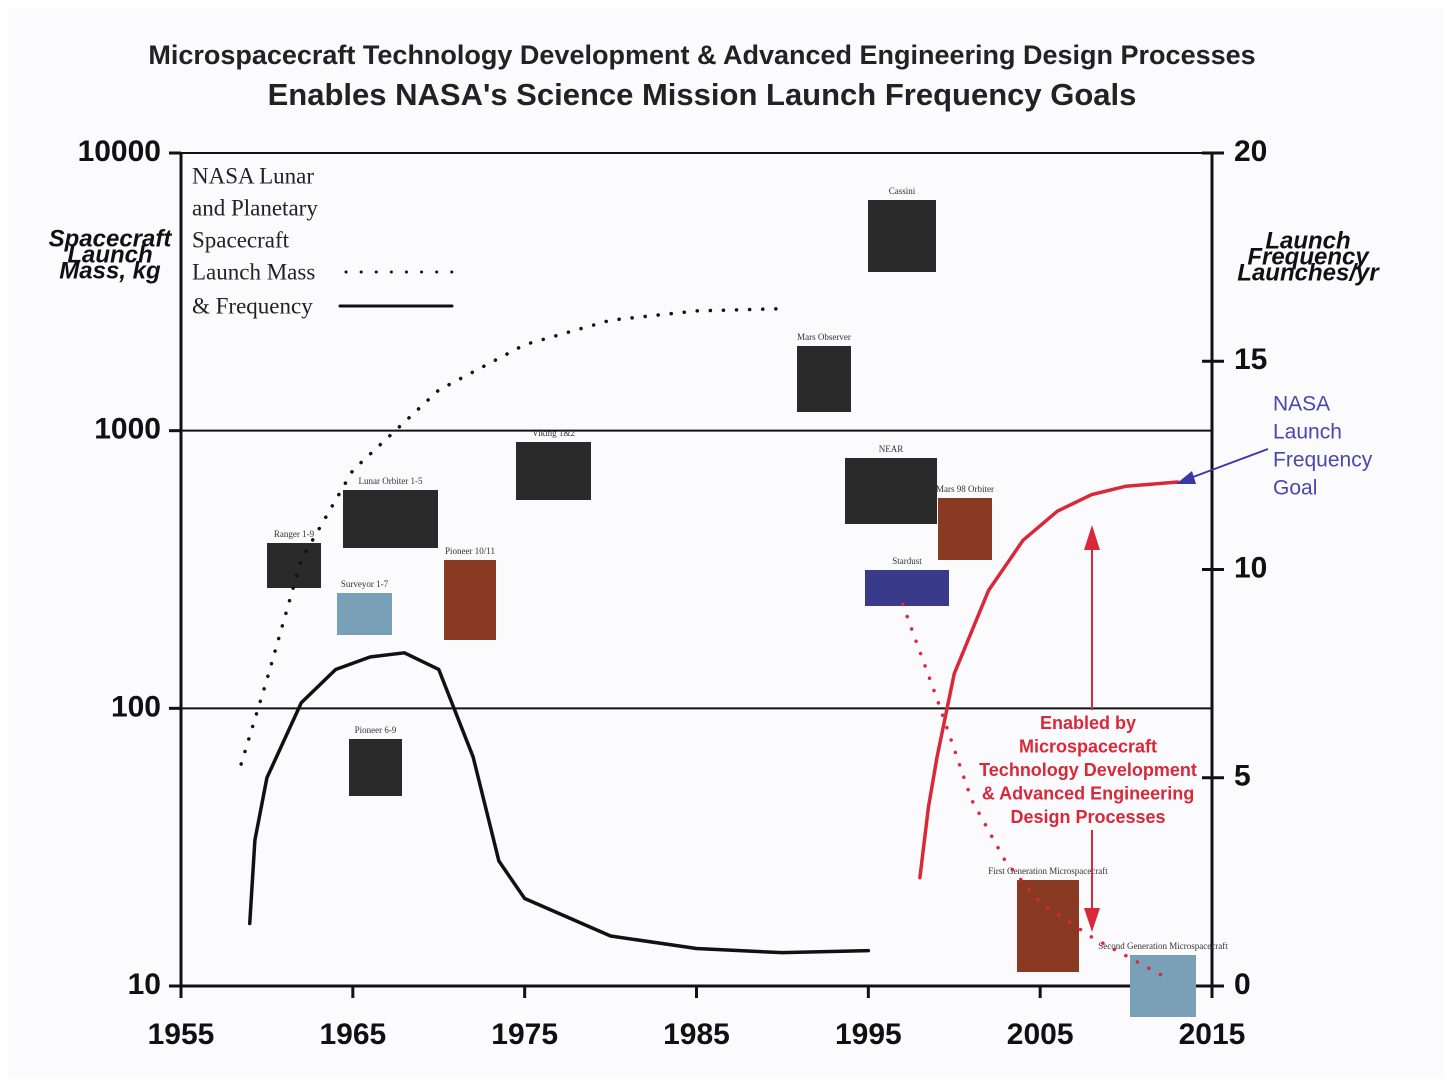  What do you see at coordinates (1242, 776) in the screenshot?
I see `y2-tick-label: 5` at bounding box center [1242, 776].